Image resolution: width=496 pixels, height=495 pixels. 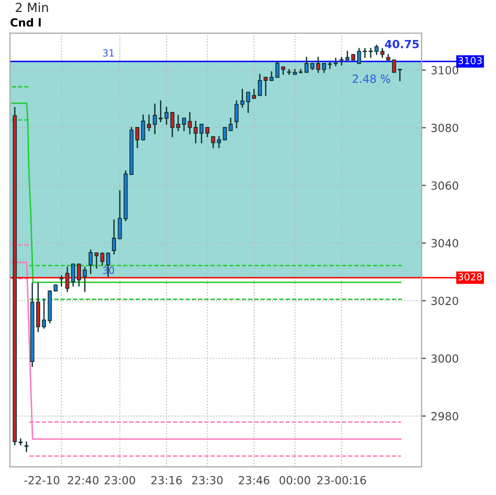 What do you see at coordinates (444, 128) in the screenshot?
I see `y-tick-label: 3080` at bounding box center [444, 128].